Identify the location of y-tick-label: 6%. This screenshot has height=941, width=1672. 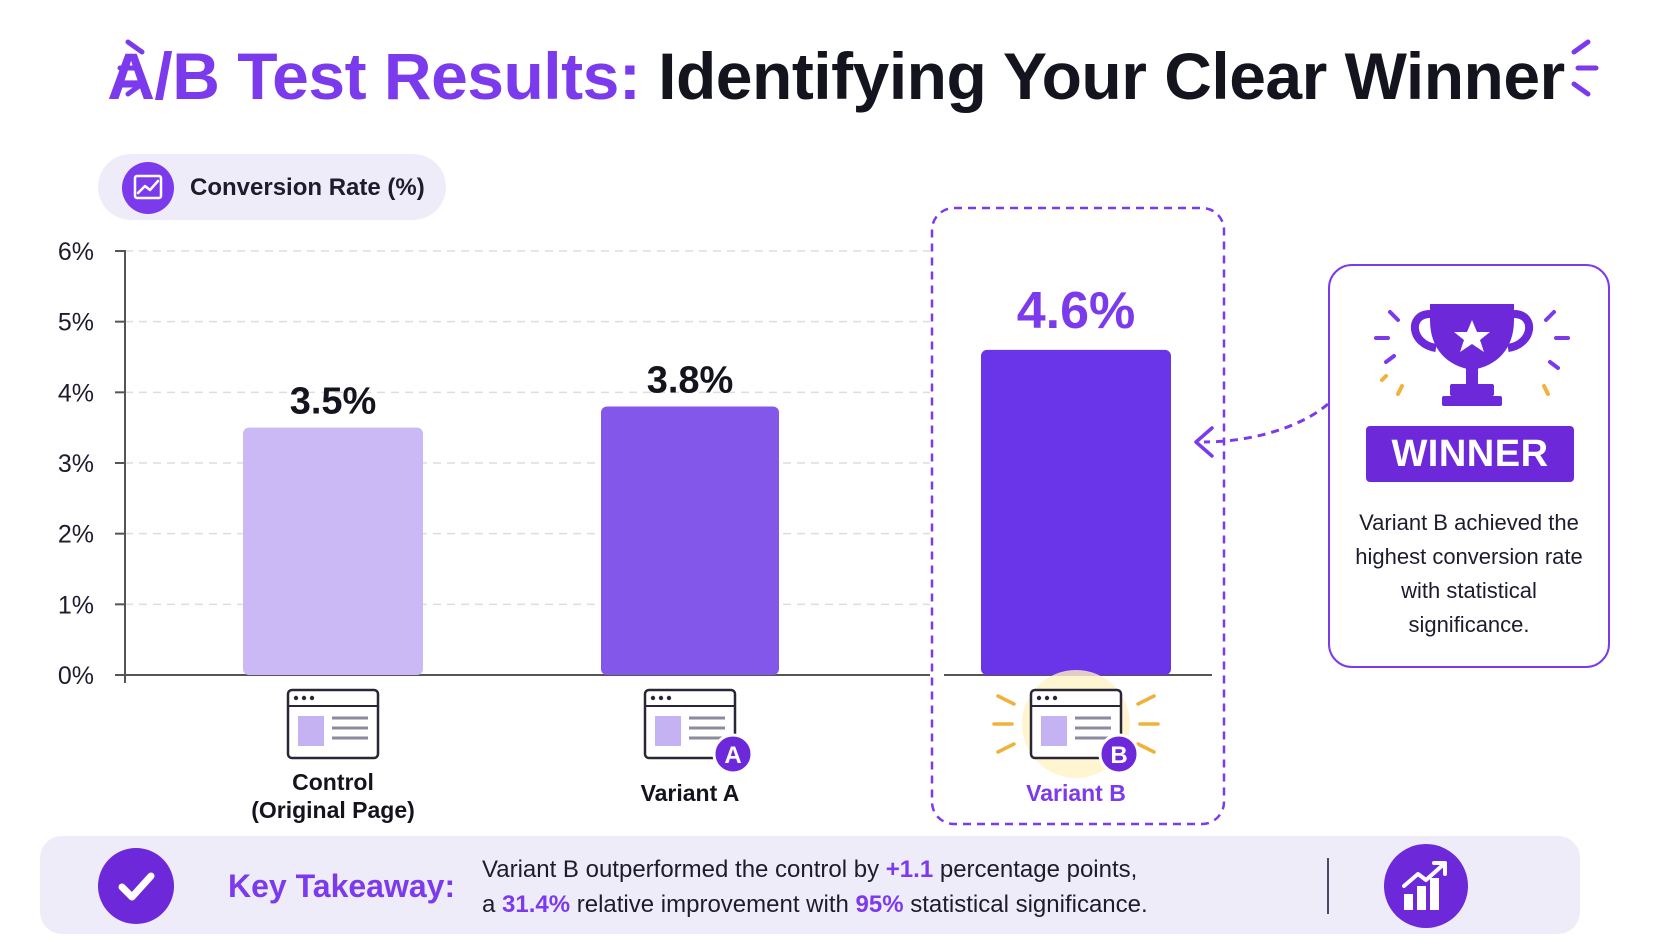
(76, 252).